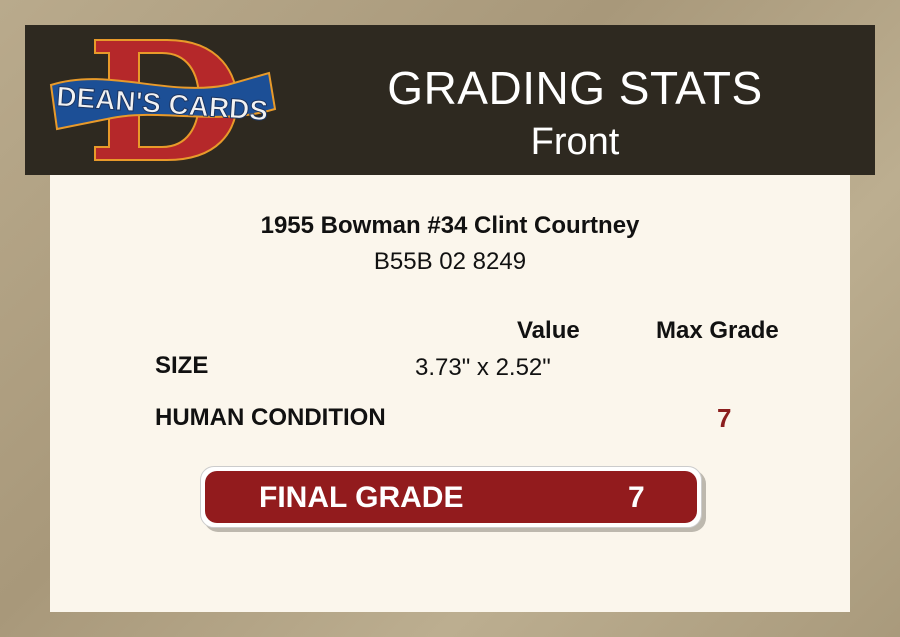  I want to click on page-subtitle: Front, so click(575, 142).